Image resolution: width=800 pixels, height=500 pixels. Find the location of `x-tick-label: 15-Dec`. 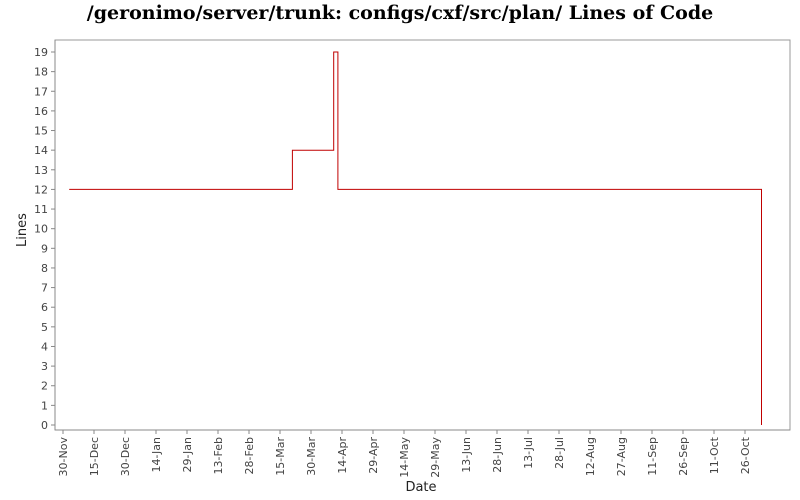

x-tick-label: 15-Dec is located at coordinates (94, 456).